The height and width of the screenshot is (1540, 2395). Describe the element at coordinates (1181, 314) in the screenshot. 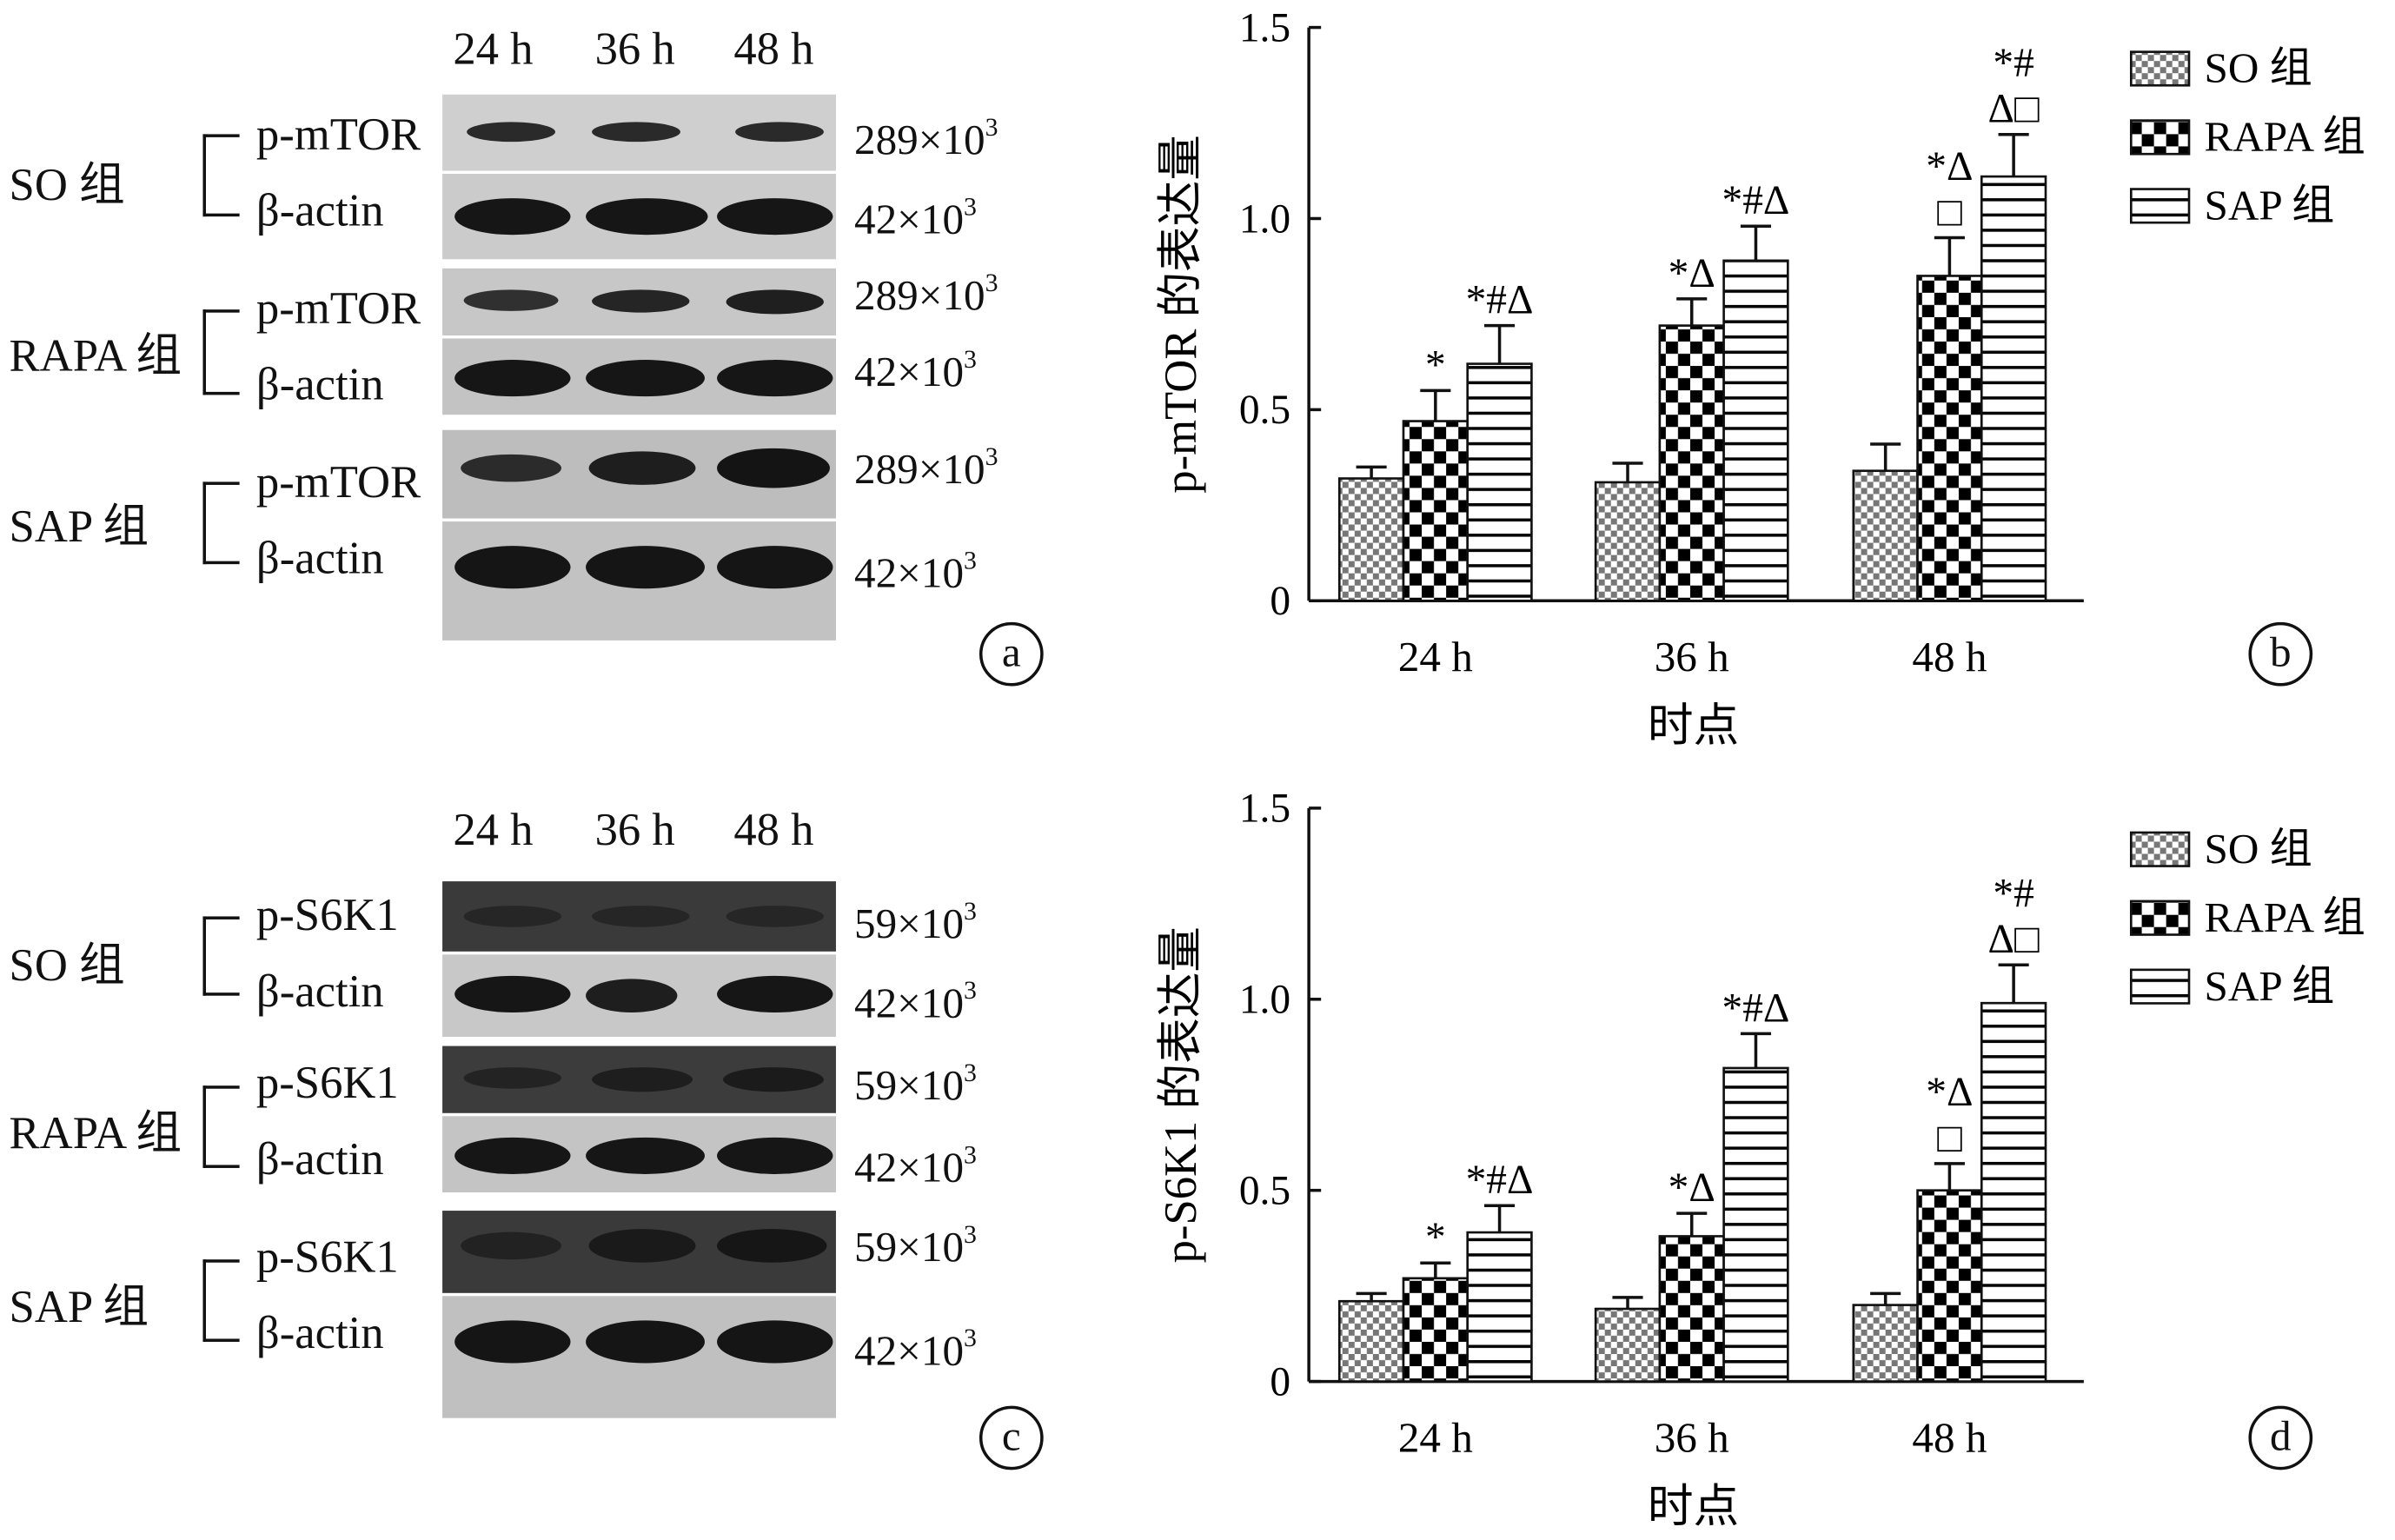

I see `y-axis-title: p-mTOR 的表达量` at that location.